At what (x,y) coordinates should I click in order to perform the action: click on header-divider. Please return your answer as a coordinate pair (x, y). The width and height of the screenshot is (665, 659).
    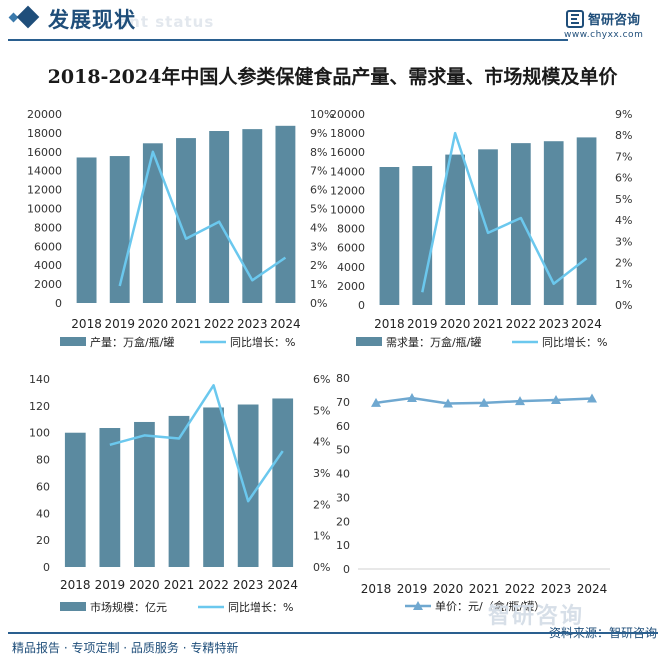
    Looking at the image, I should click on (288, 40).